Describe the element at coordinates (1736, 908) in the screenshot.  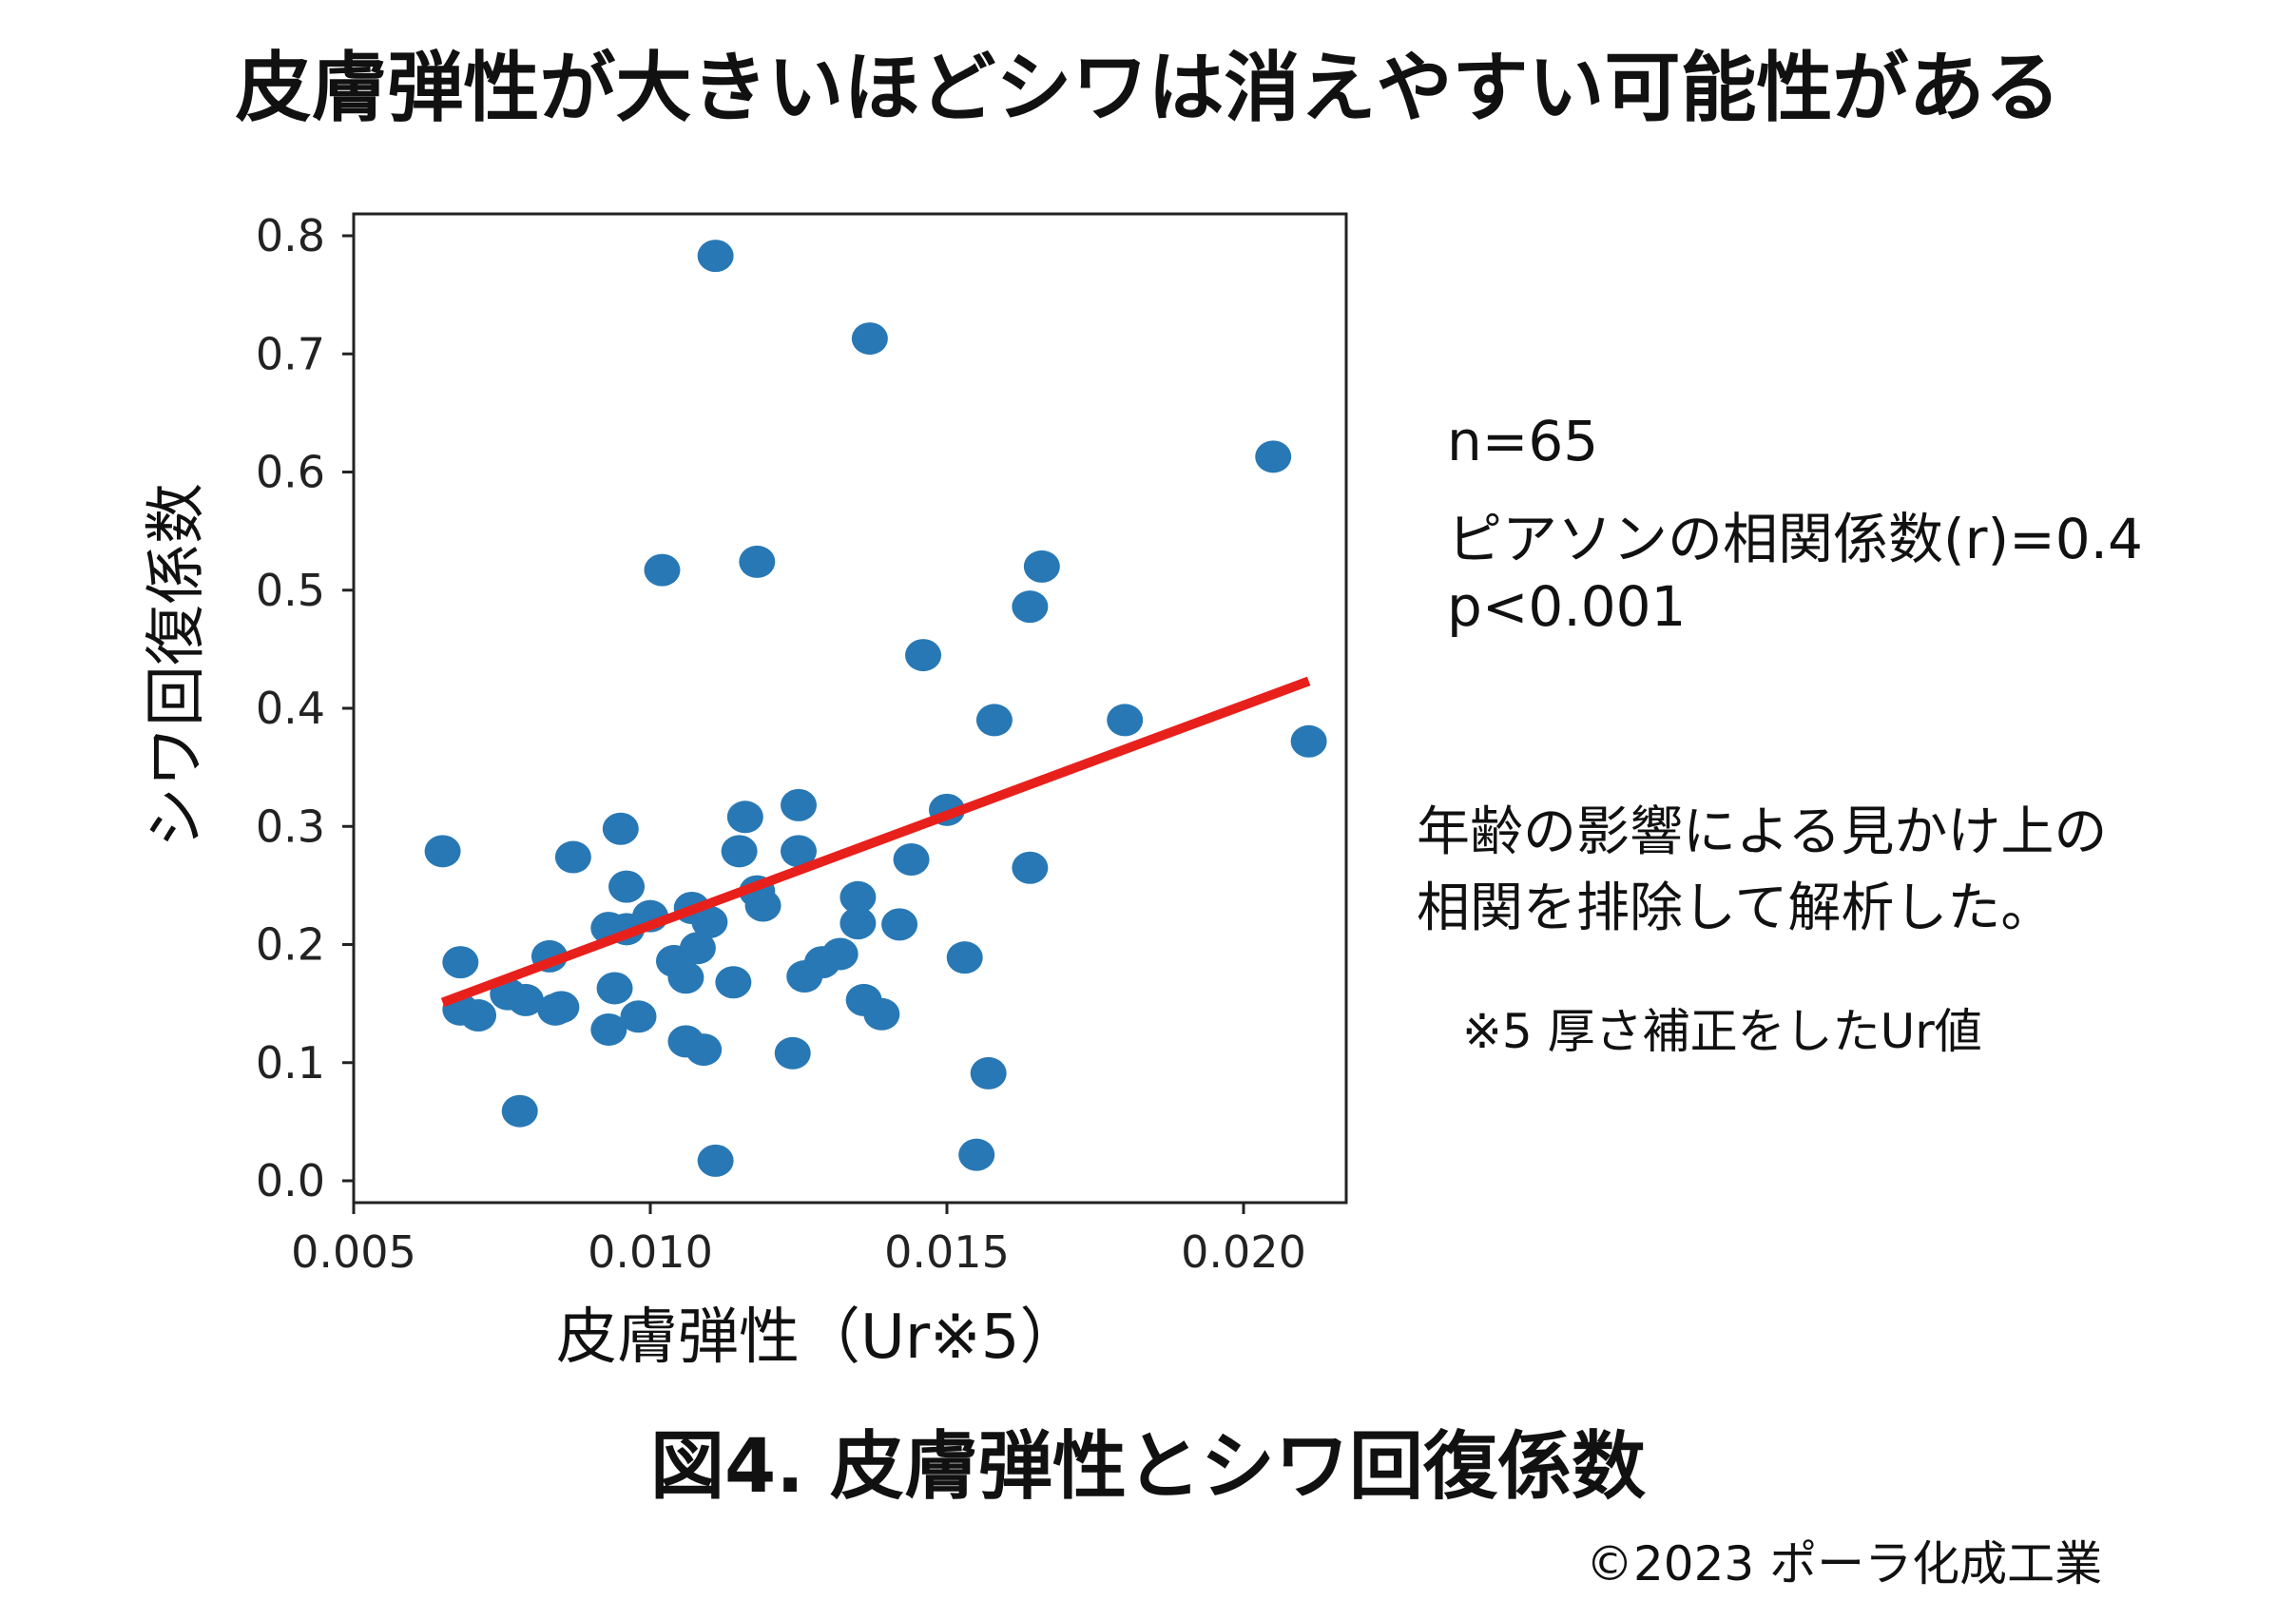
I see `note-line-2: 相関を排除して解析した。` at that location.